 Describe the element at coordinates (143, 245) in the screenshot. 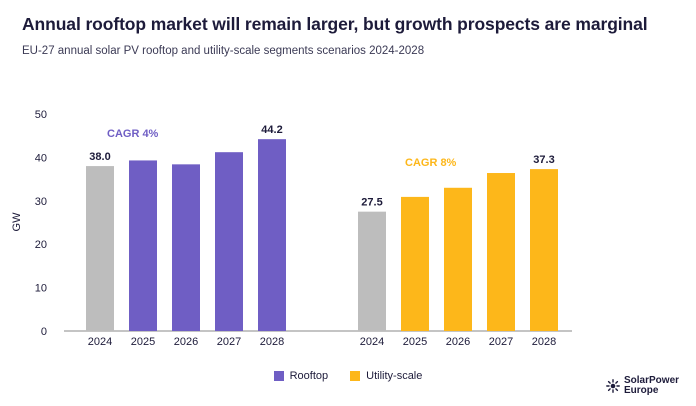

I see `bar-rooftop-2025` at that location.